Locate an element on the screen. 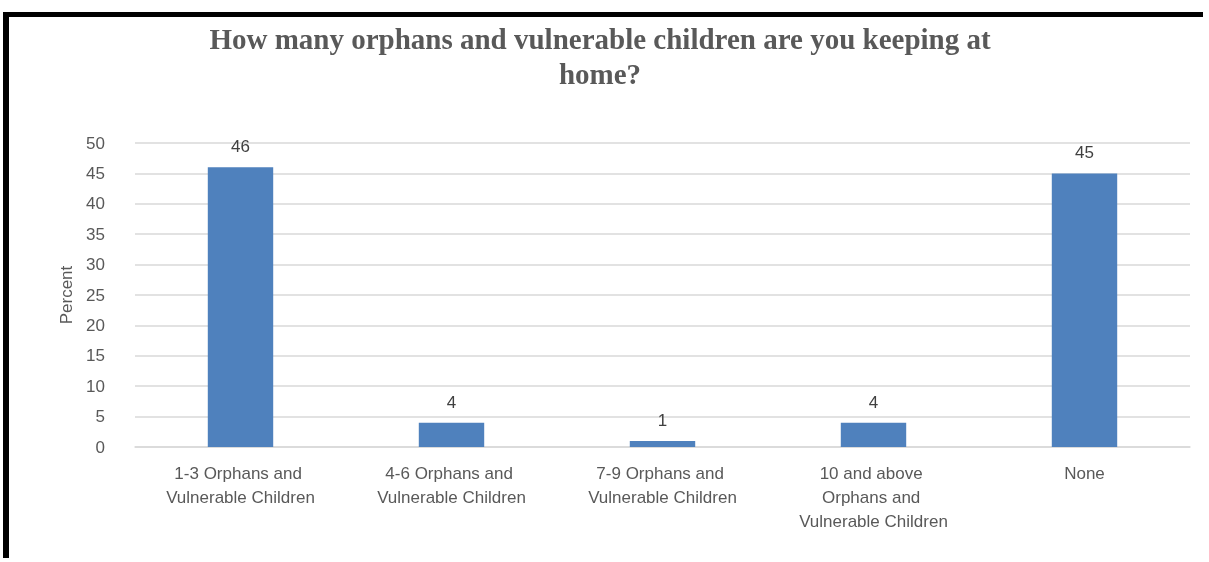 The image size is (1209, 562). y-tick-label: 45 is located at coordinates (95, 173).